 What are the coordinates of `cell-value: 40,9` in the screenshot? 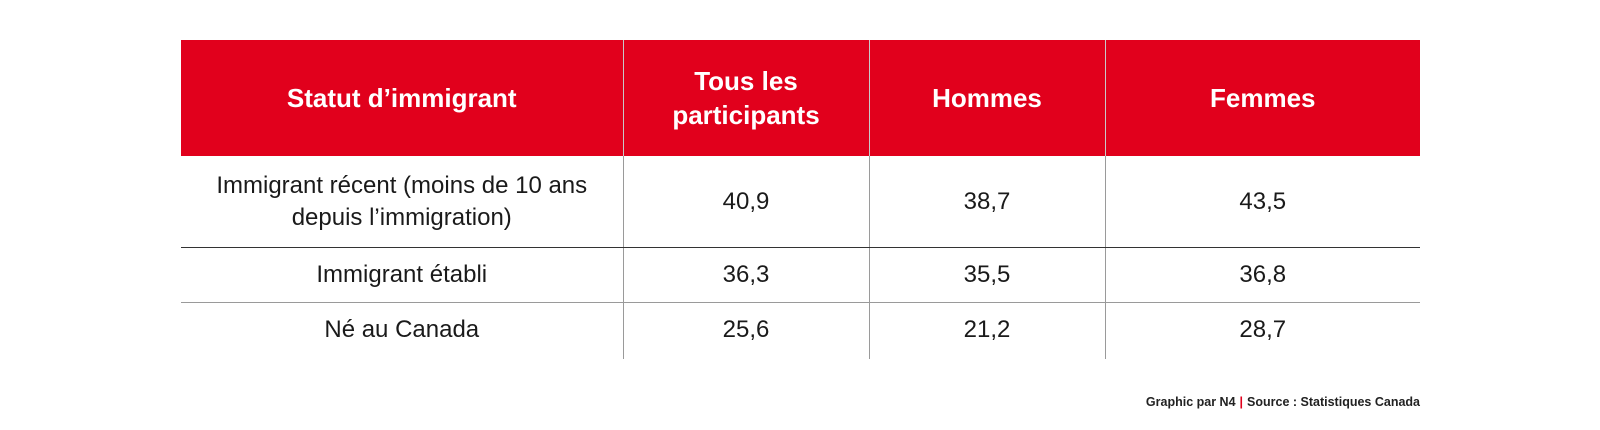 It's located at (745, 202).